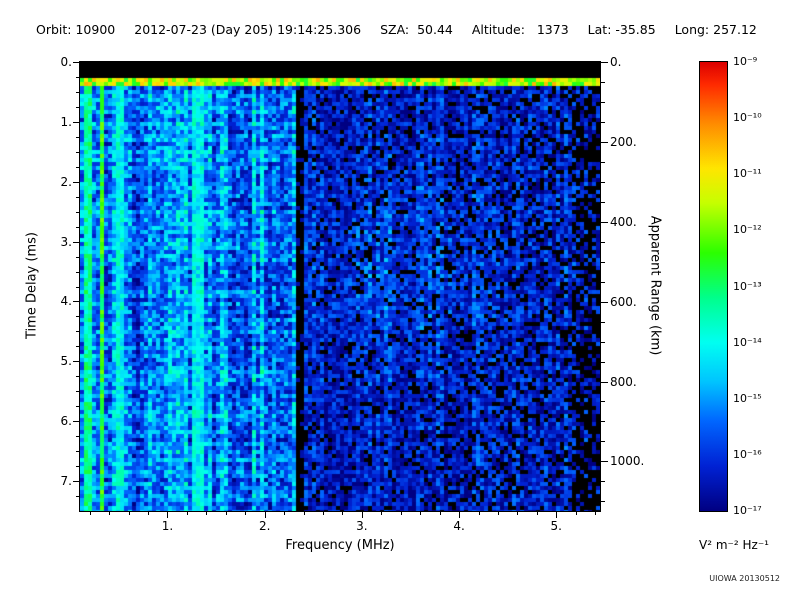  What do you see at coordinates (747, 286) in the screenshot?
I see `colorbar-tick-label: 10⁻¹³` at bounding box center [747, 286].